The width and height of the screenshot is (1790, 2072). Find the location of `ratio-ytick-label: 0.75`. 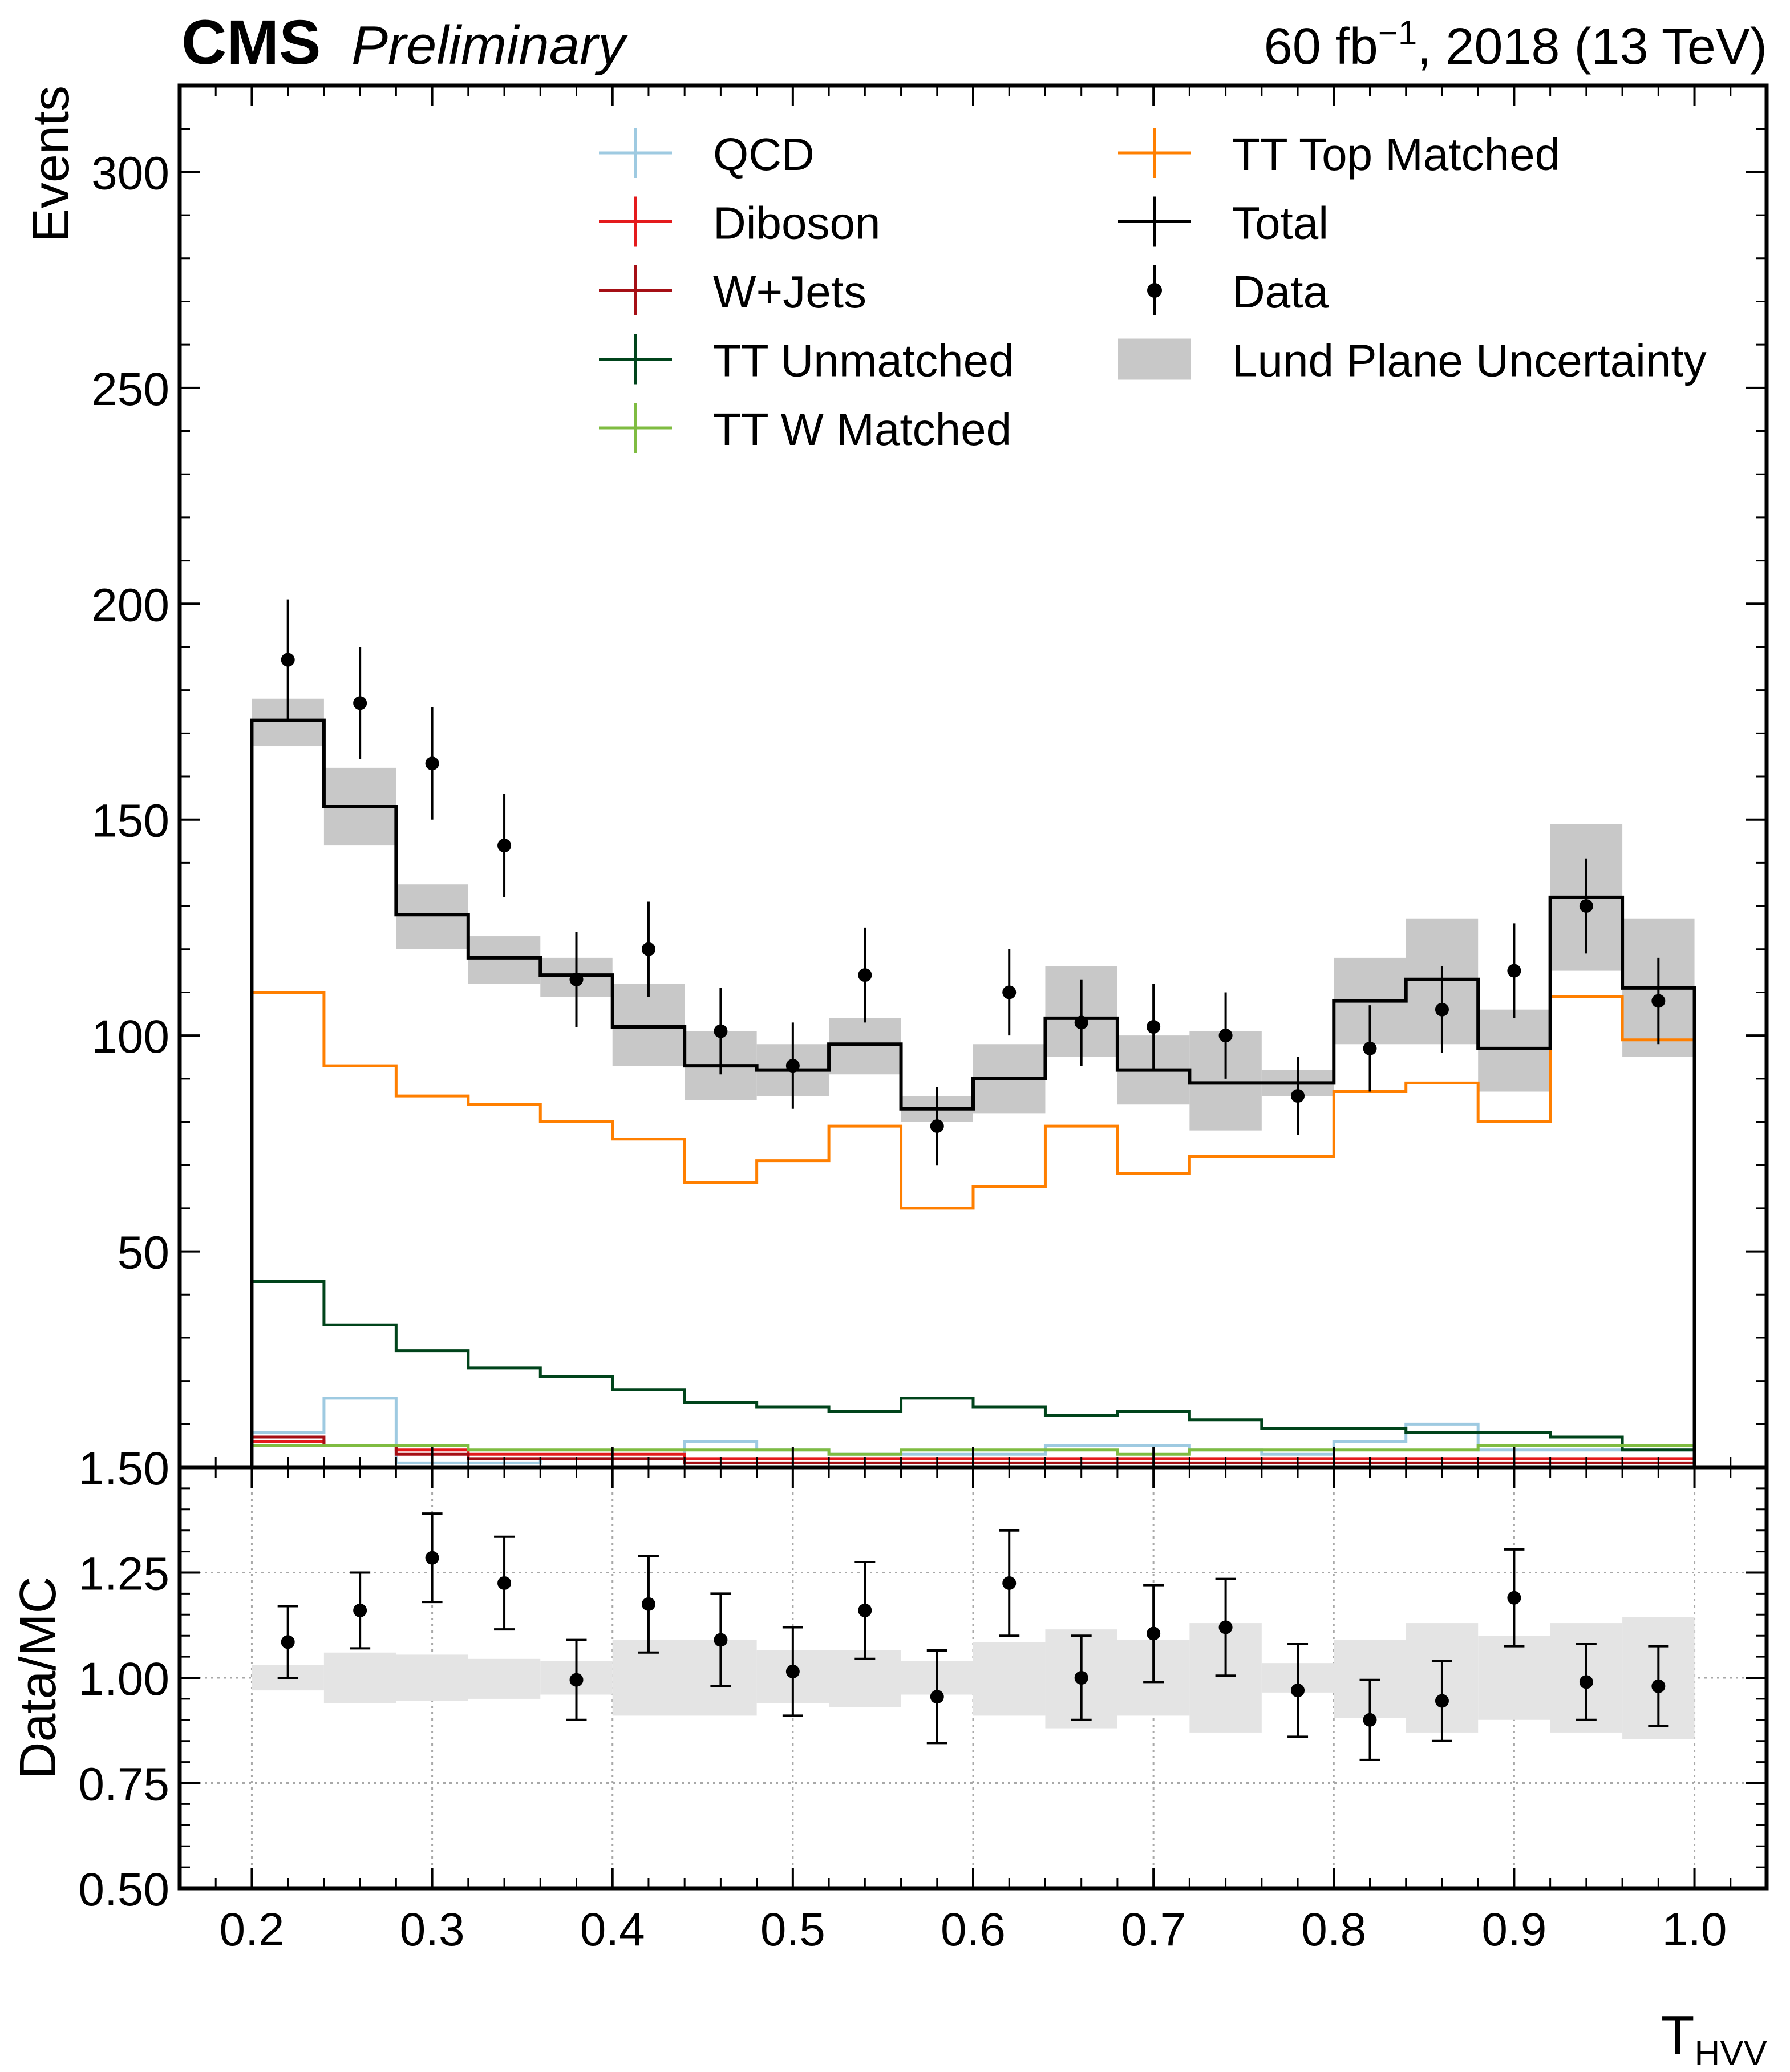

ratio-ytick-label: 0.75 is located at coordinates (123, 1785).